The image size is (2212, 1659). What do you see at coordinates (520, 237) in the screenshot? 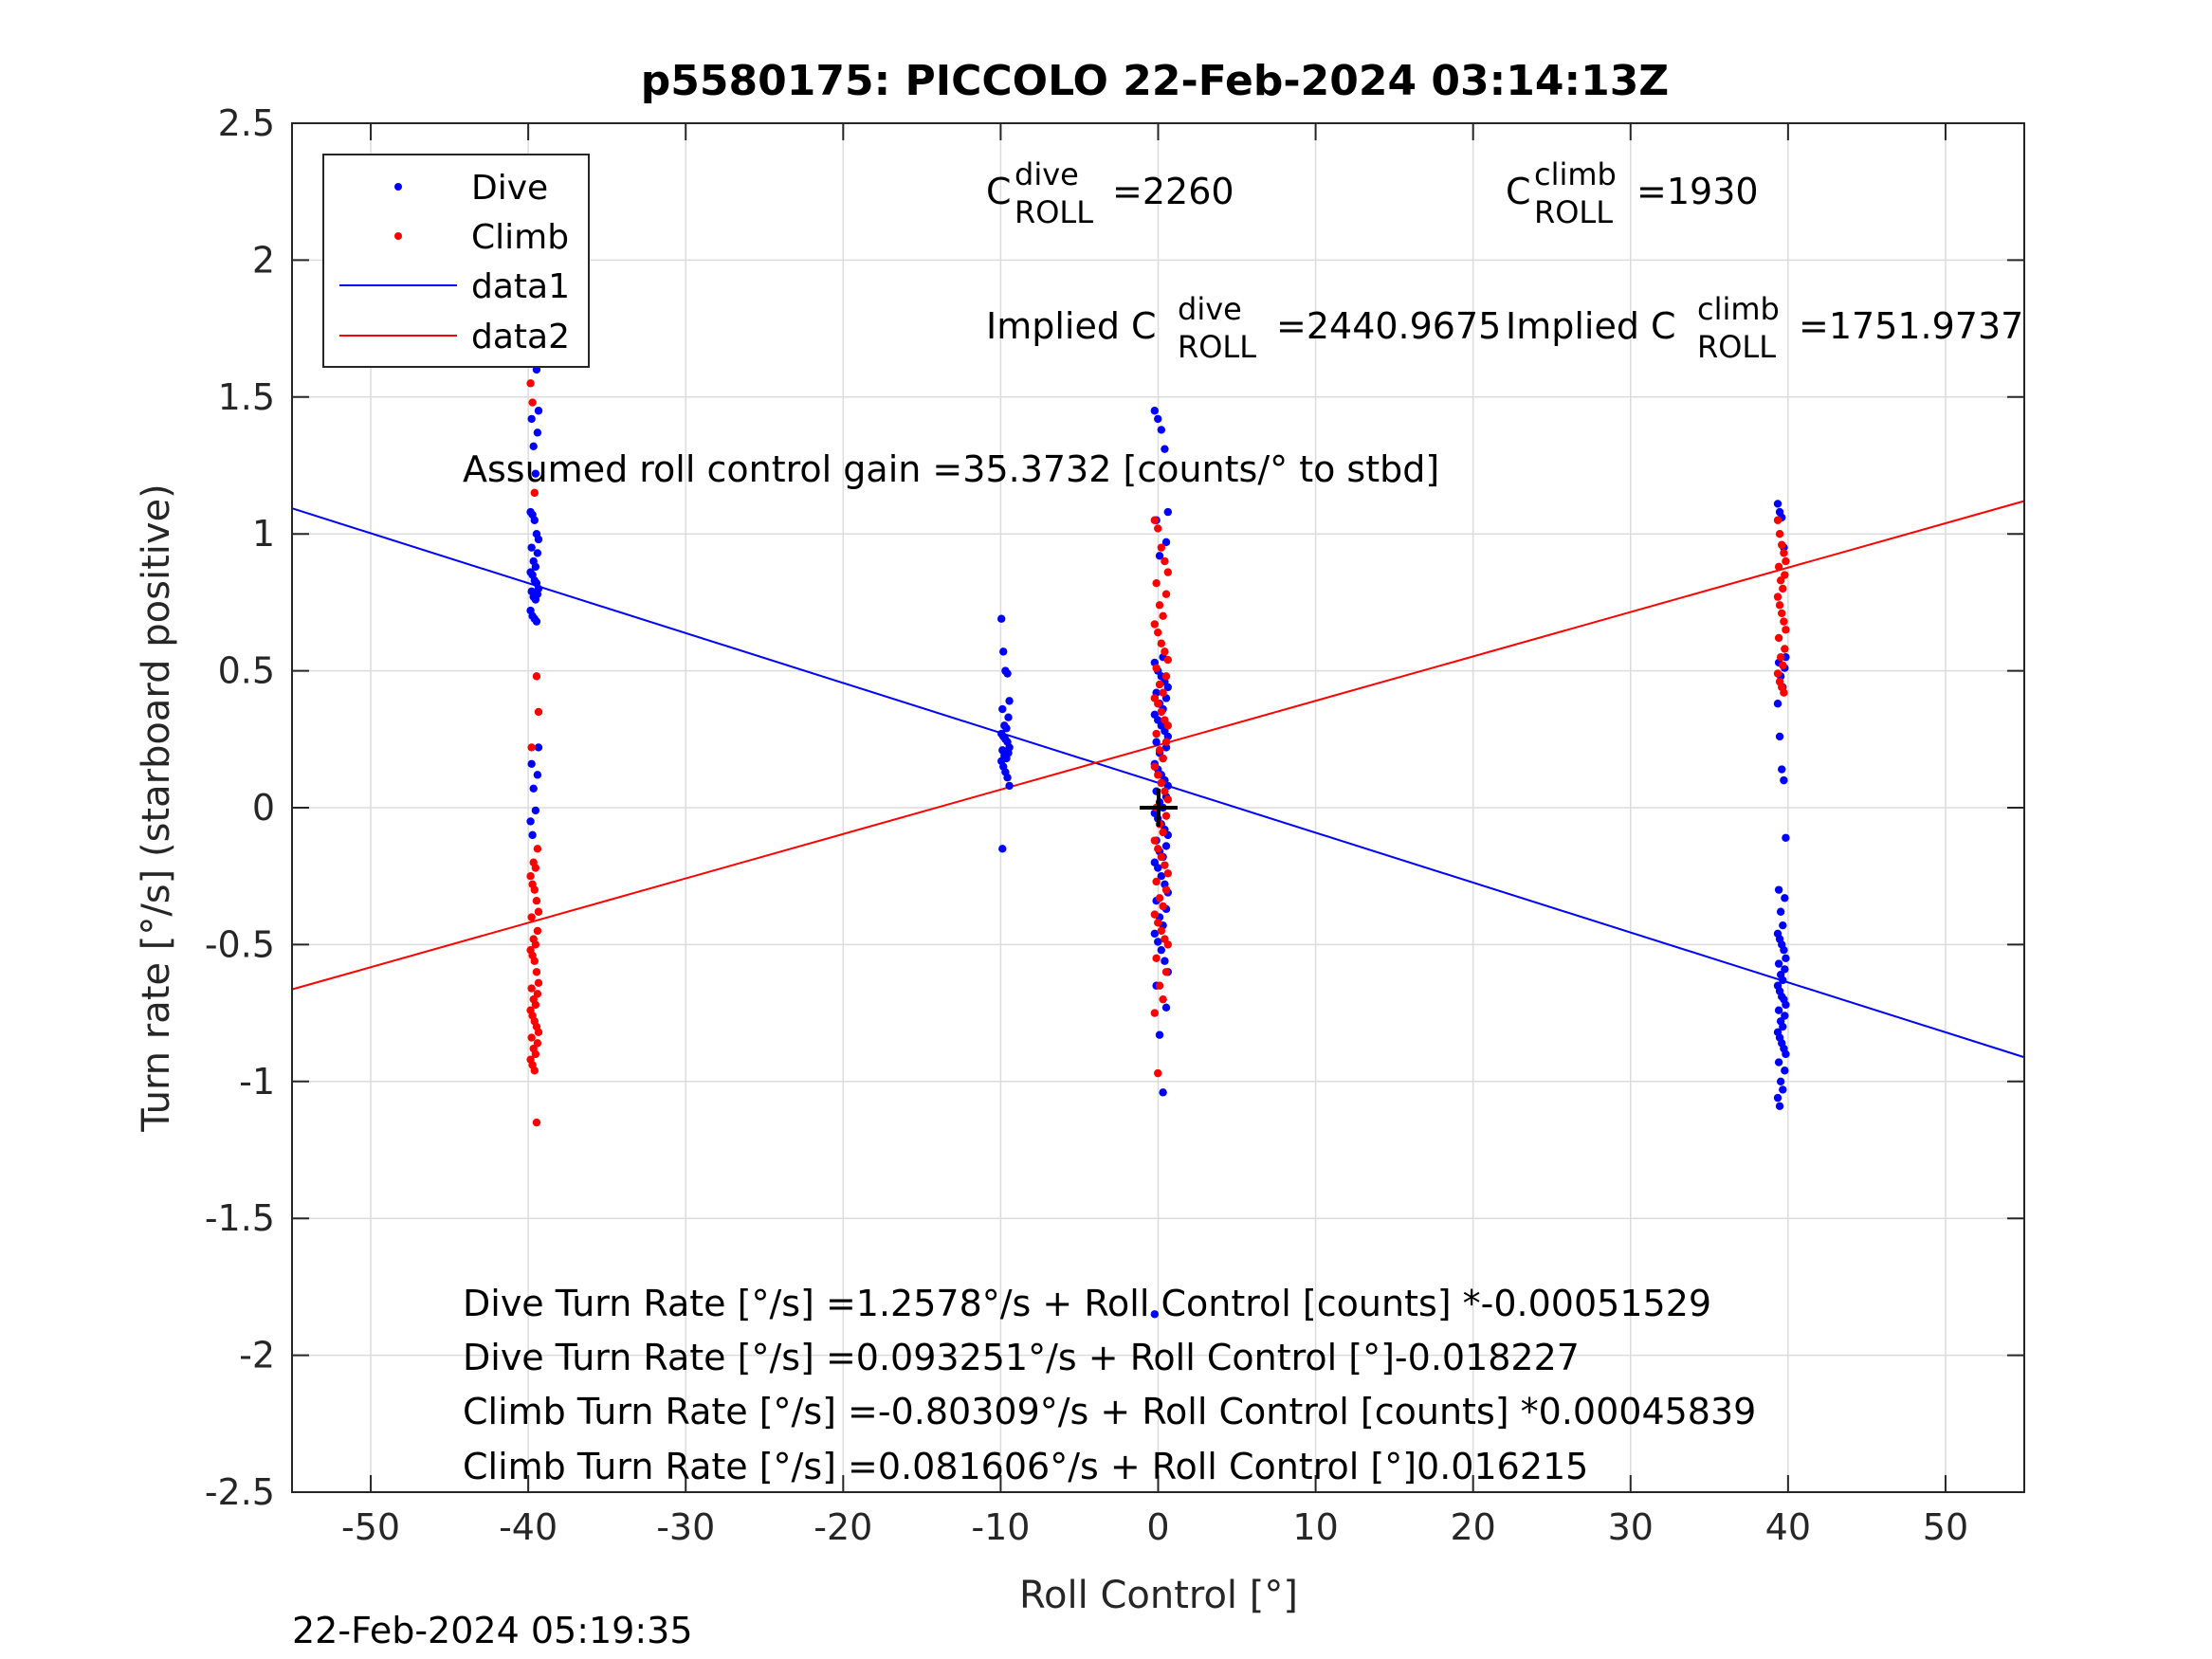
I see `legend-climb-label: Climb` at bounding box center [520, 237].